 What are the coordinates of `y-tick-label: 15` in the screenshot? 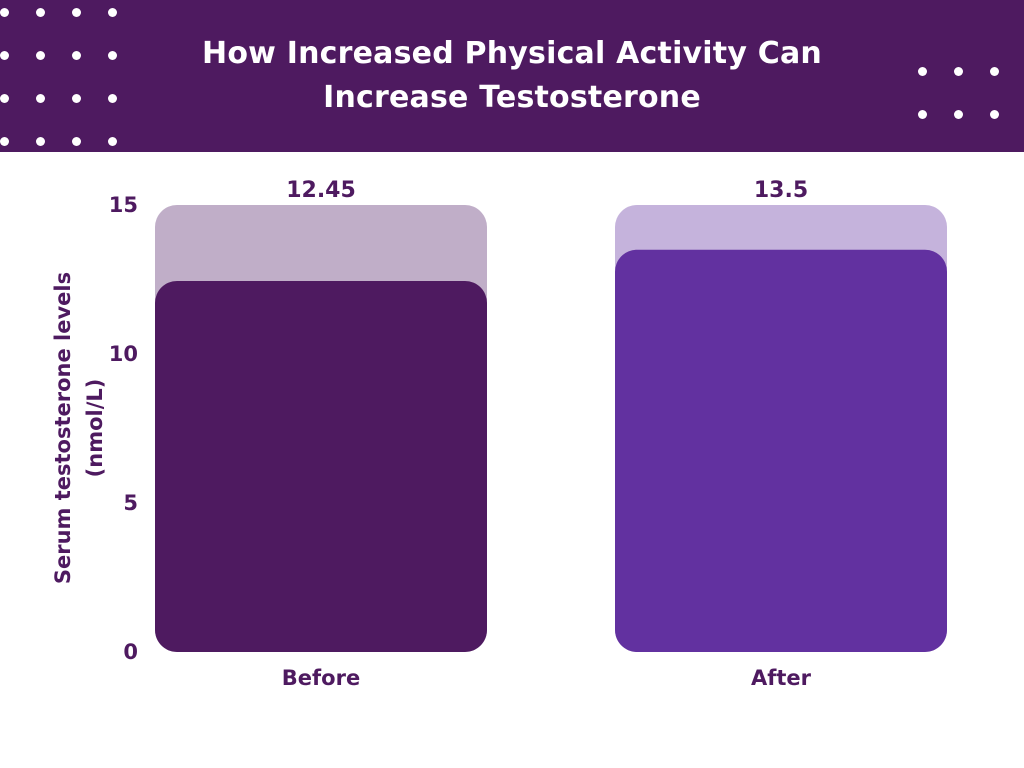 It's located at (123, 205).